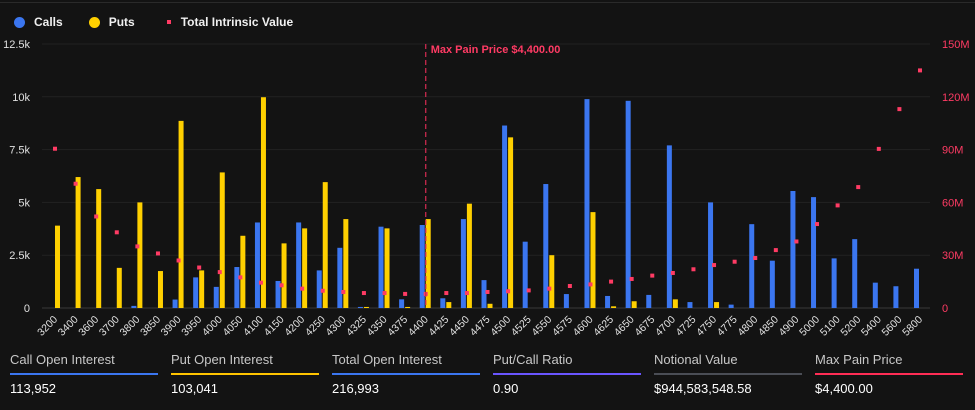 The height and width of the screenshot is (410, 975). I want to click on legend-tiv: Total Intrinsic Value, so click(227, 22).